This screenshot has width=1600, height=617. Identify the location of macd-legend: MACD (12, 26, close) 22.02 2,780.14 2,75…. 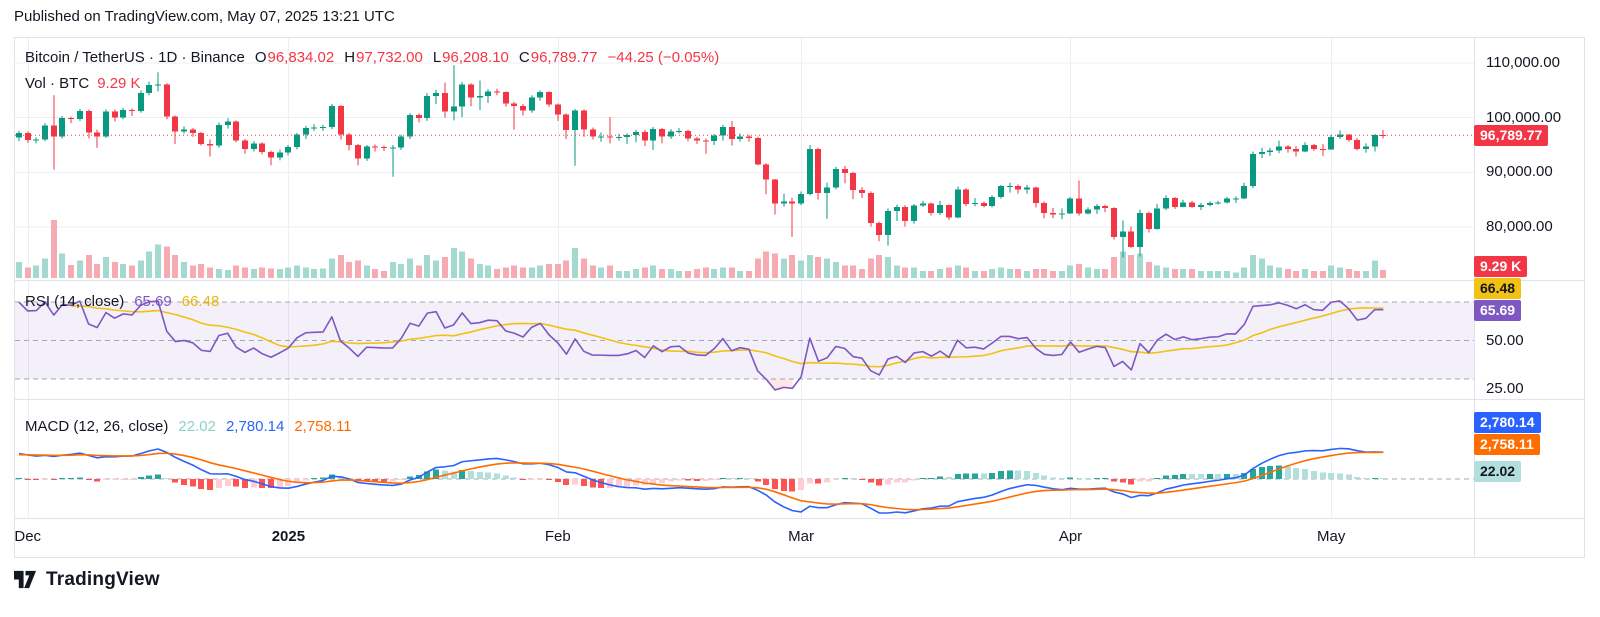
(188, 426).